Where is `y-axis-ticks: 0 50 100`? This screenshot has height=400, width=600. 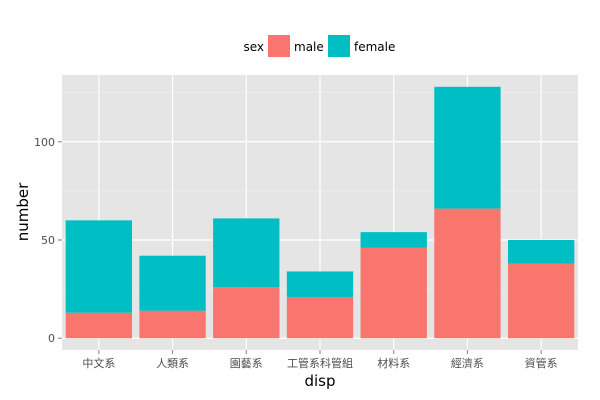
y-axis-ticks: 0 50 100 is located at coordinates (48, 240).